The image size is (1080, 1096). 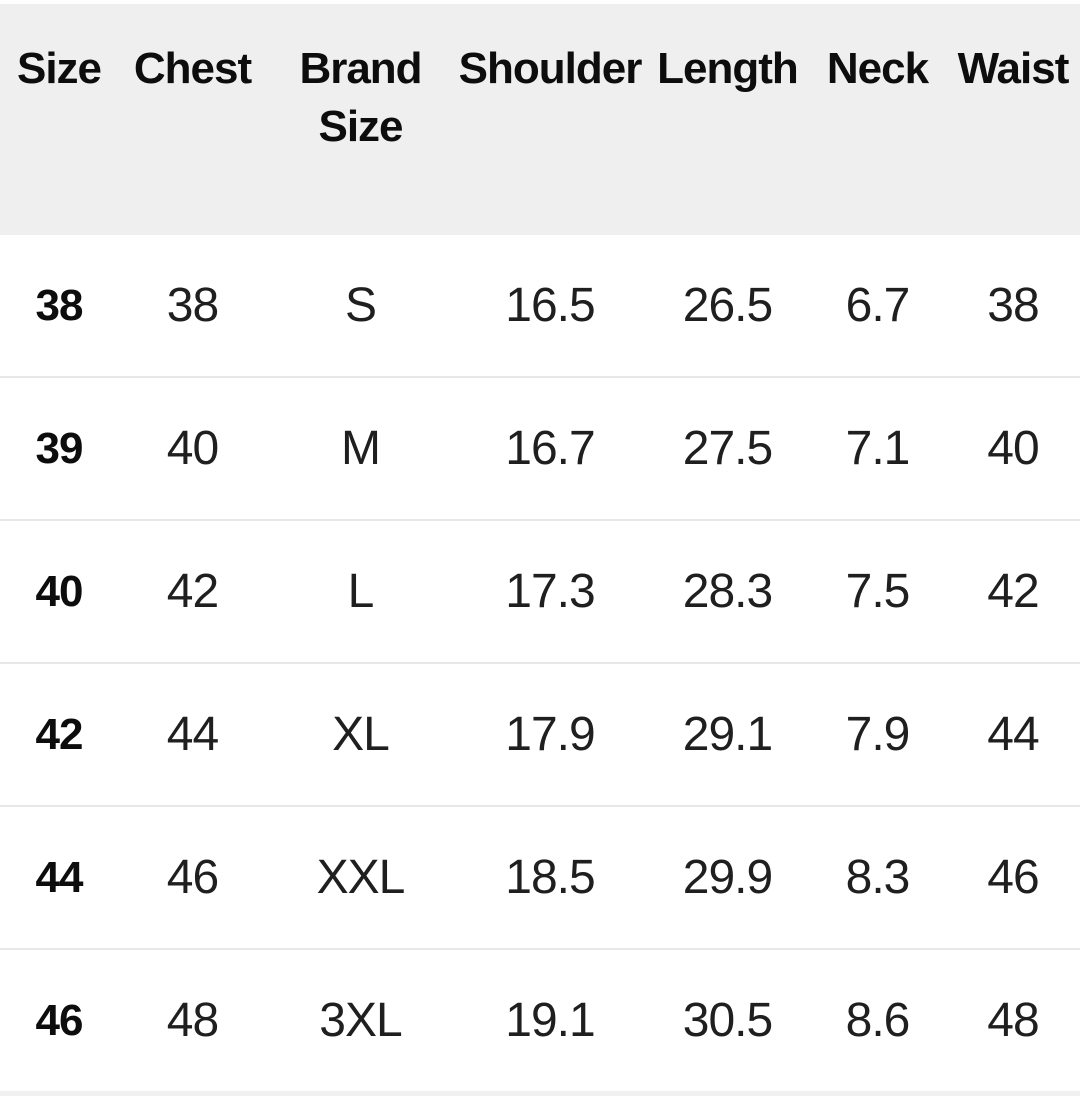 What do you see at coordinates (1013, 591) in the screenshot?
I see `cell-waist: 42` at bounding box center [1013, 591].